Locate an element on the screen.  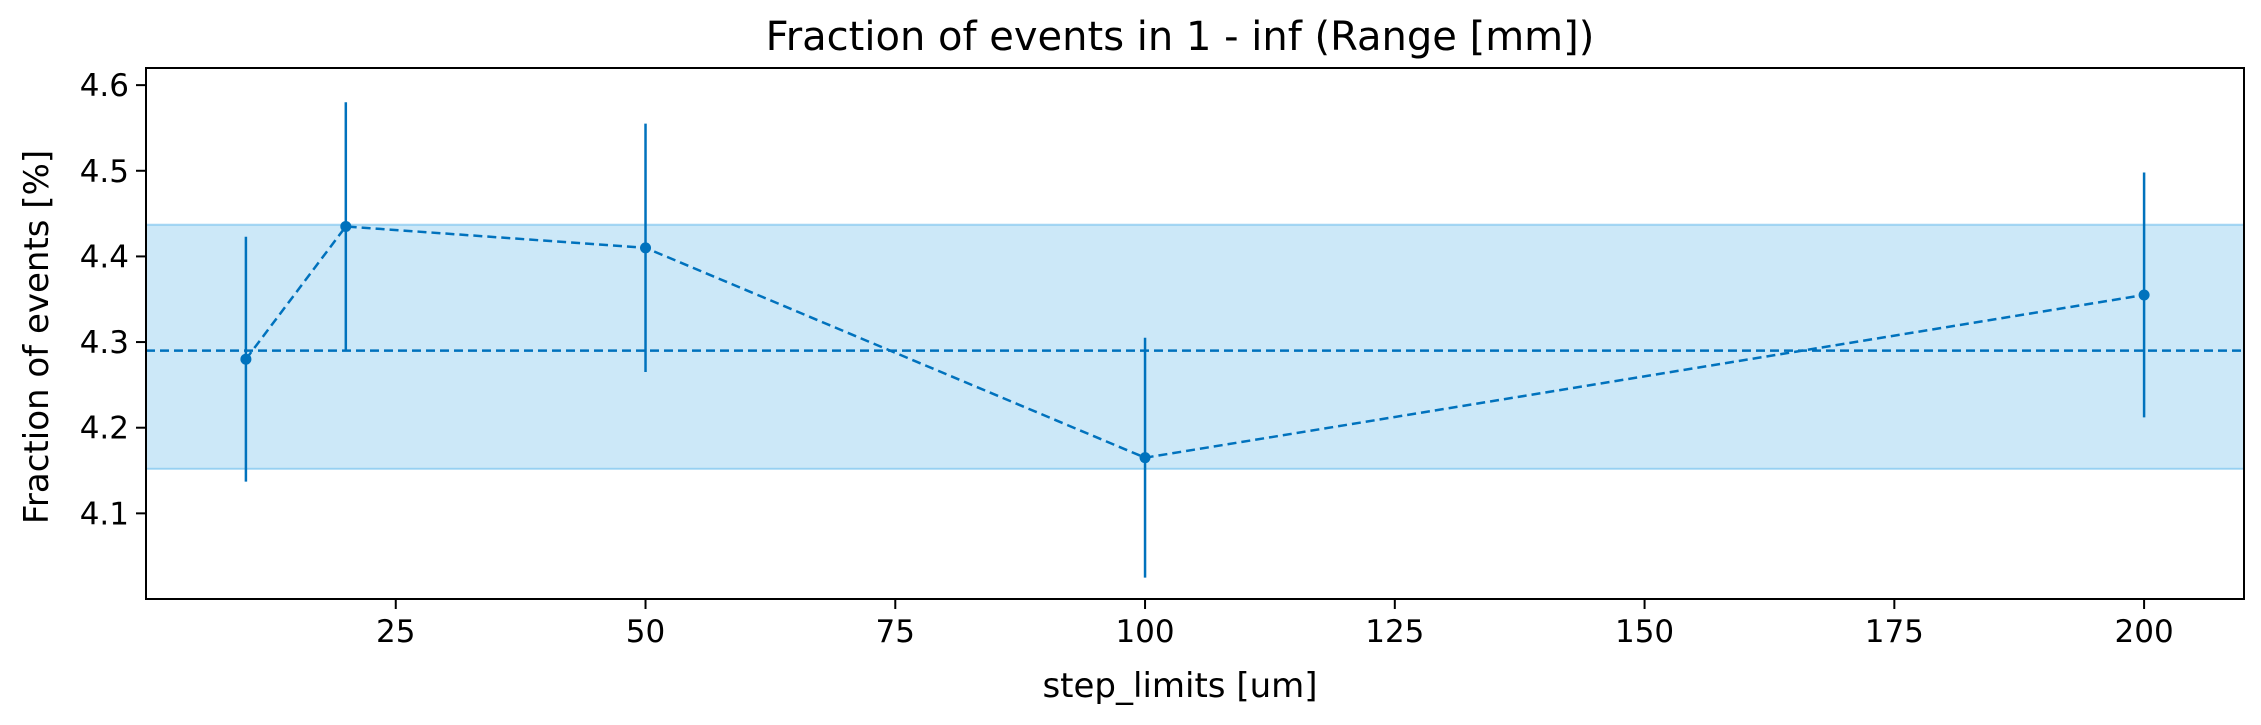
y-tick-label: 4.5 is located at coordinates (104, 172).